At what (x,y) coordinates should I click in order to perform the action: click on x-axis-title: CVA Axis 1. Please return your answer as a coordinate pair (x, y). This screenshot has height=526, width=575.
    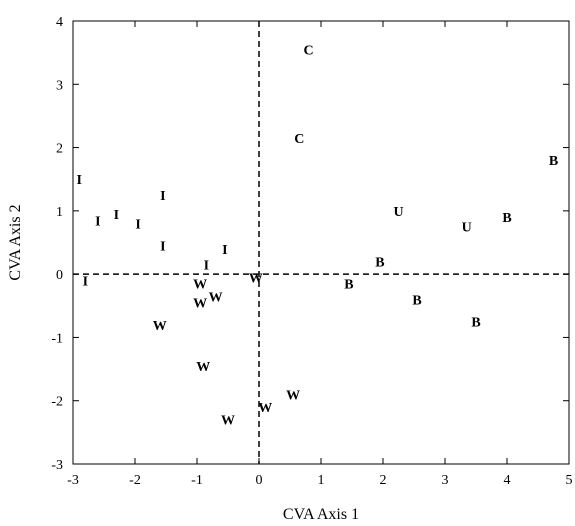
    Looking at the image, I should click on (321, 514).